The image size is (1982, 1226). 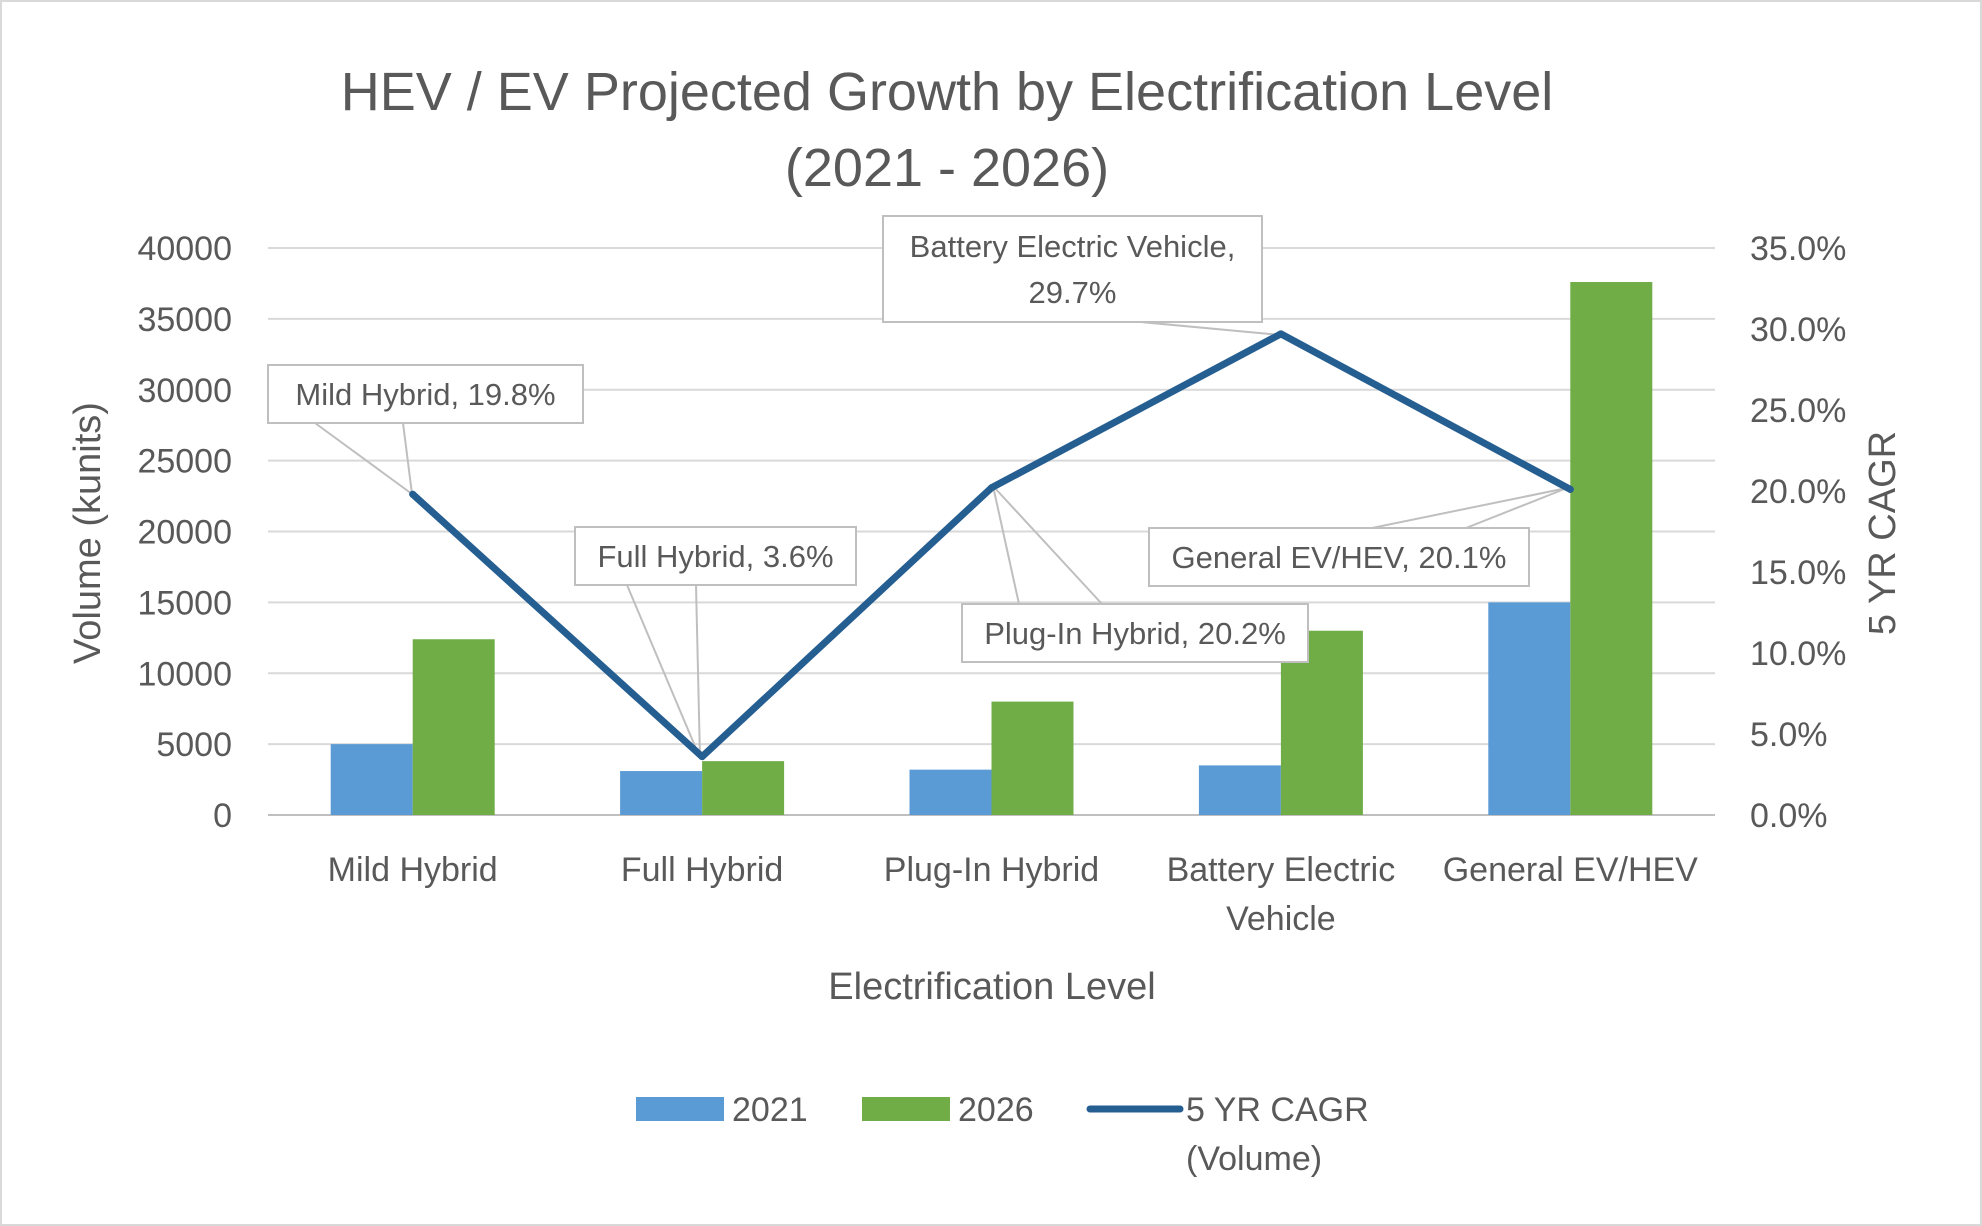 What do you see at coordinates (1798, 573) in the screenshot?
I see `y2-tick-label: 15.0%` at bounding box center [1798, 573].